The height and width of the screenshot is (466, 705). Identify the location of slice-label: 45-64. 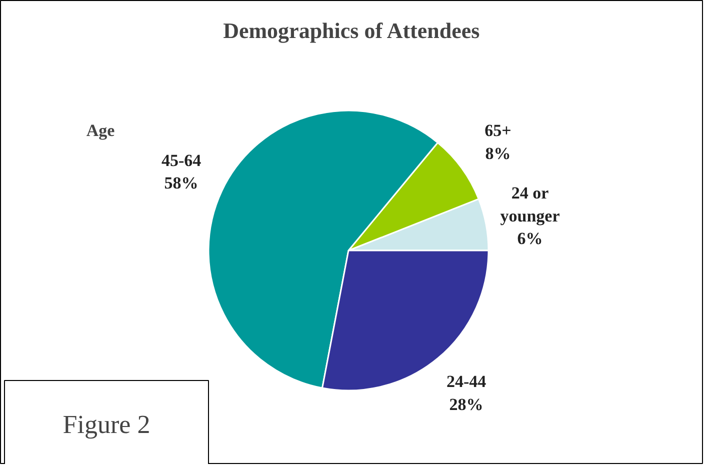
(181, 160).